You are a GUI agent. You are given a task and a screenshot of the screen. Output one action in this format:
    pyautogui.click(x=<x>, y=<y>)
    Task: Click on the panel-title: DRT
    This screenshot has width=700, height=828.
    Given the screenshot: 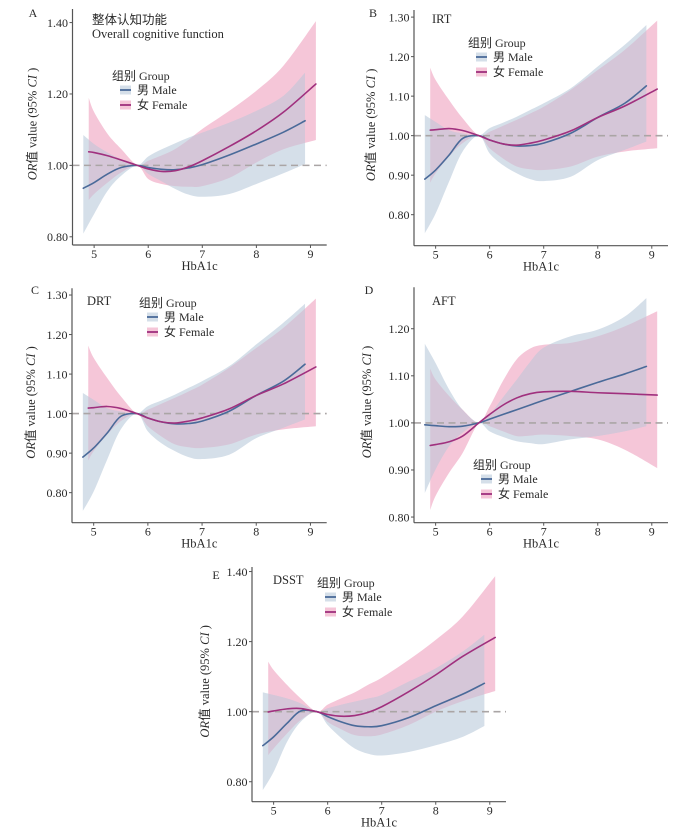 What is the action you would take?
    pyautogui.click(x=99, y=301)
    